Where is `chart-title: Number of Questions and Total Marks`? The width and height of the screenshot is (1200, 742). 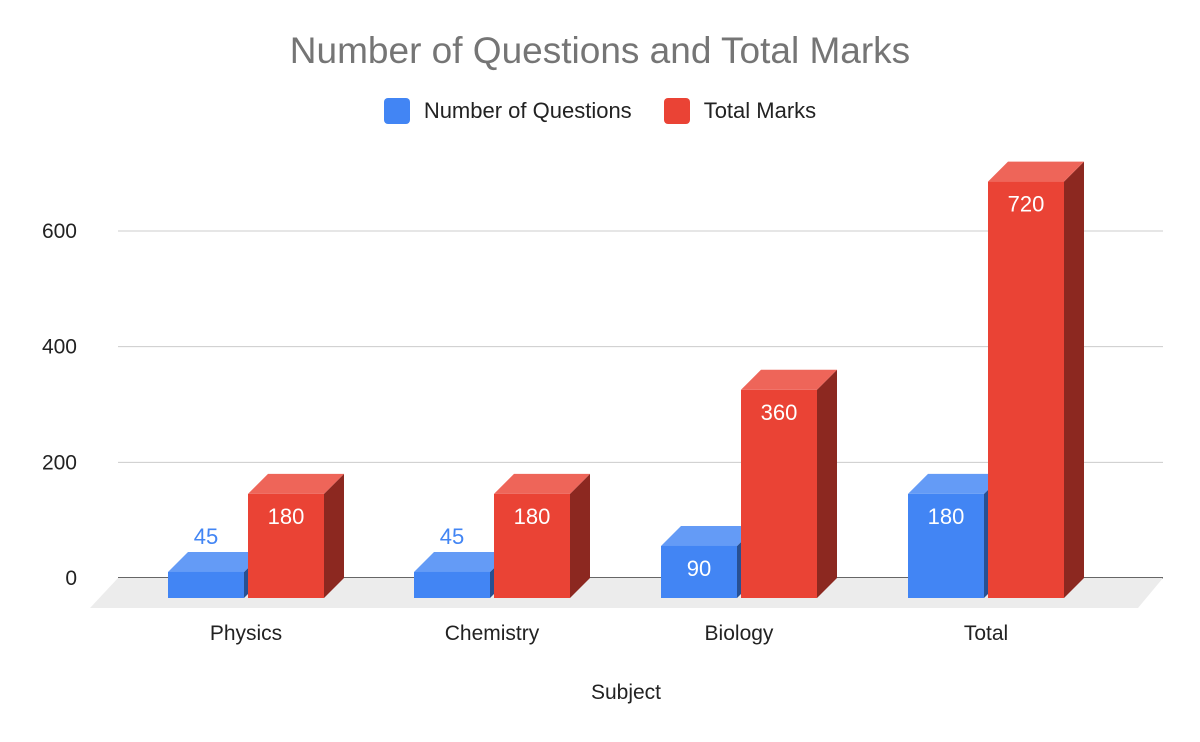 chart-title: Number of Questions and Total Marks is located at coordinates (600, 50).